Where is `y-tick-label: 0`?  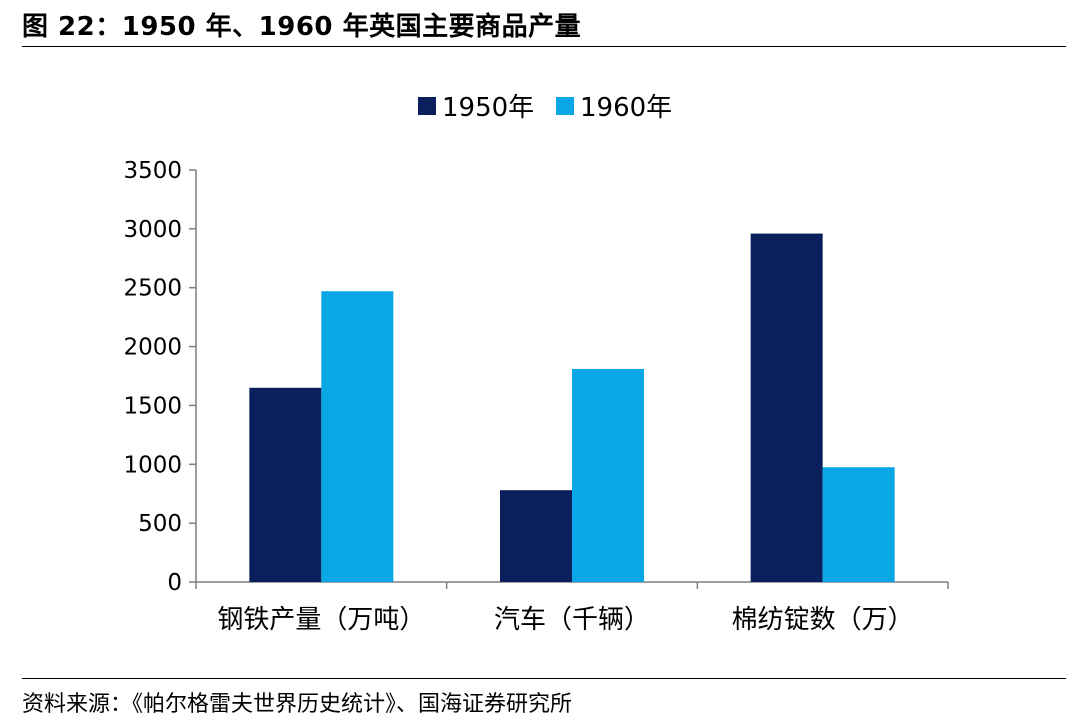 y-tick-label: 0 is located at coordinates (174, 583).